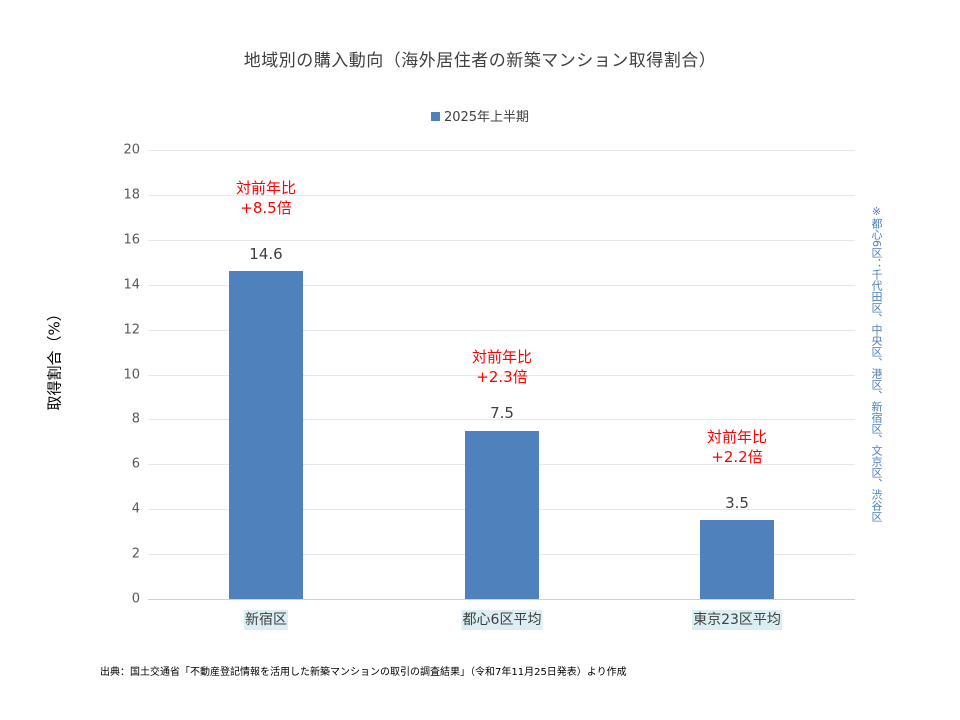 This screenshot has height=720, width=960. I want to click on value-label-tokyo-23ku: 3.5, so click(737, 503).